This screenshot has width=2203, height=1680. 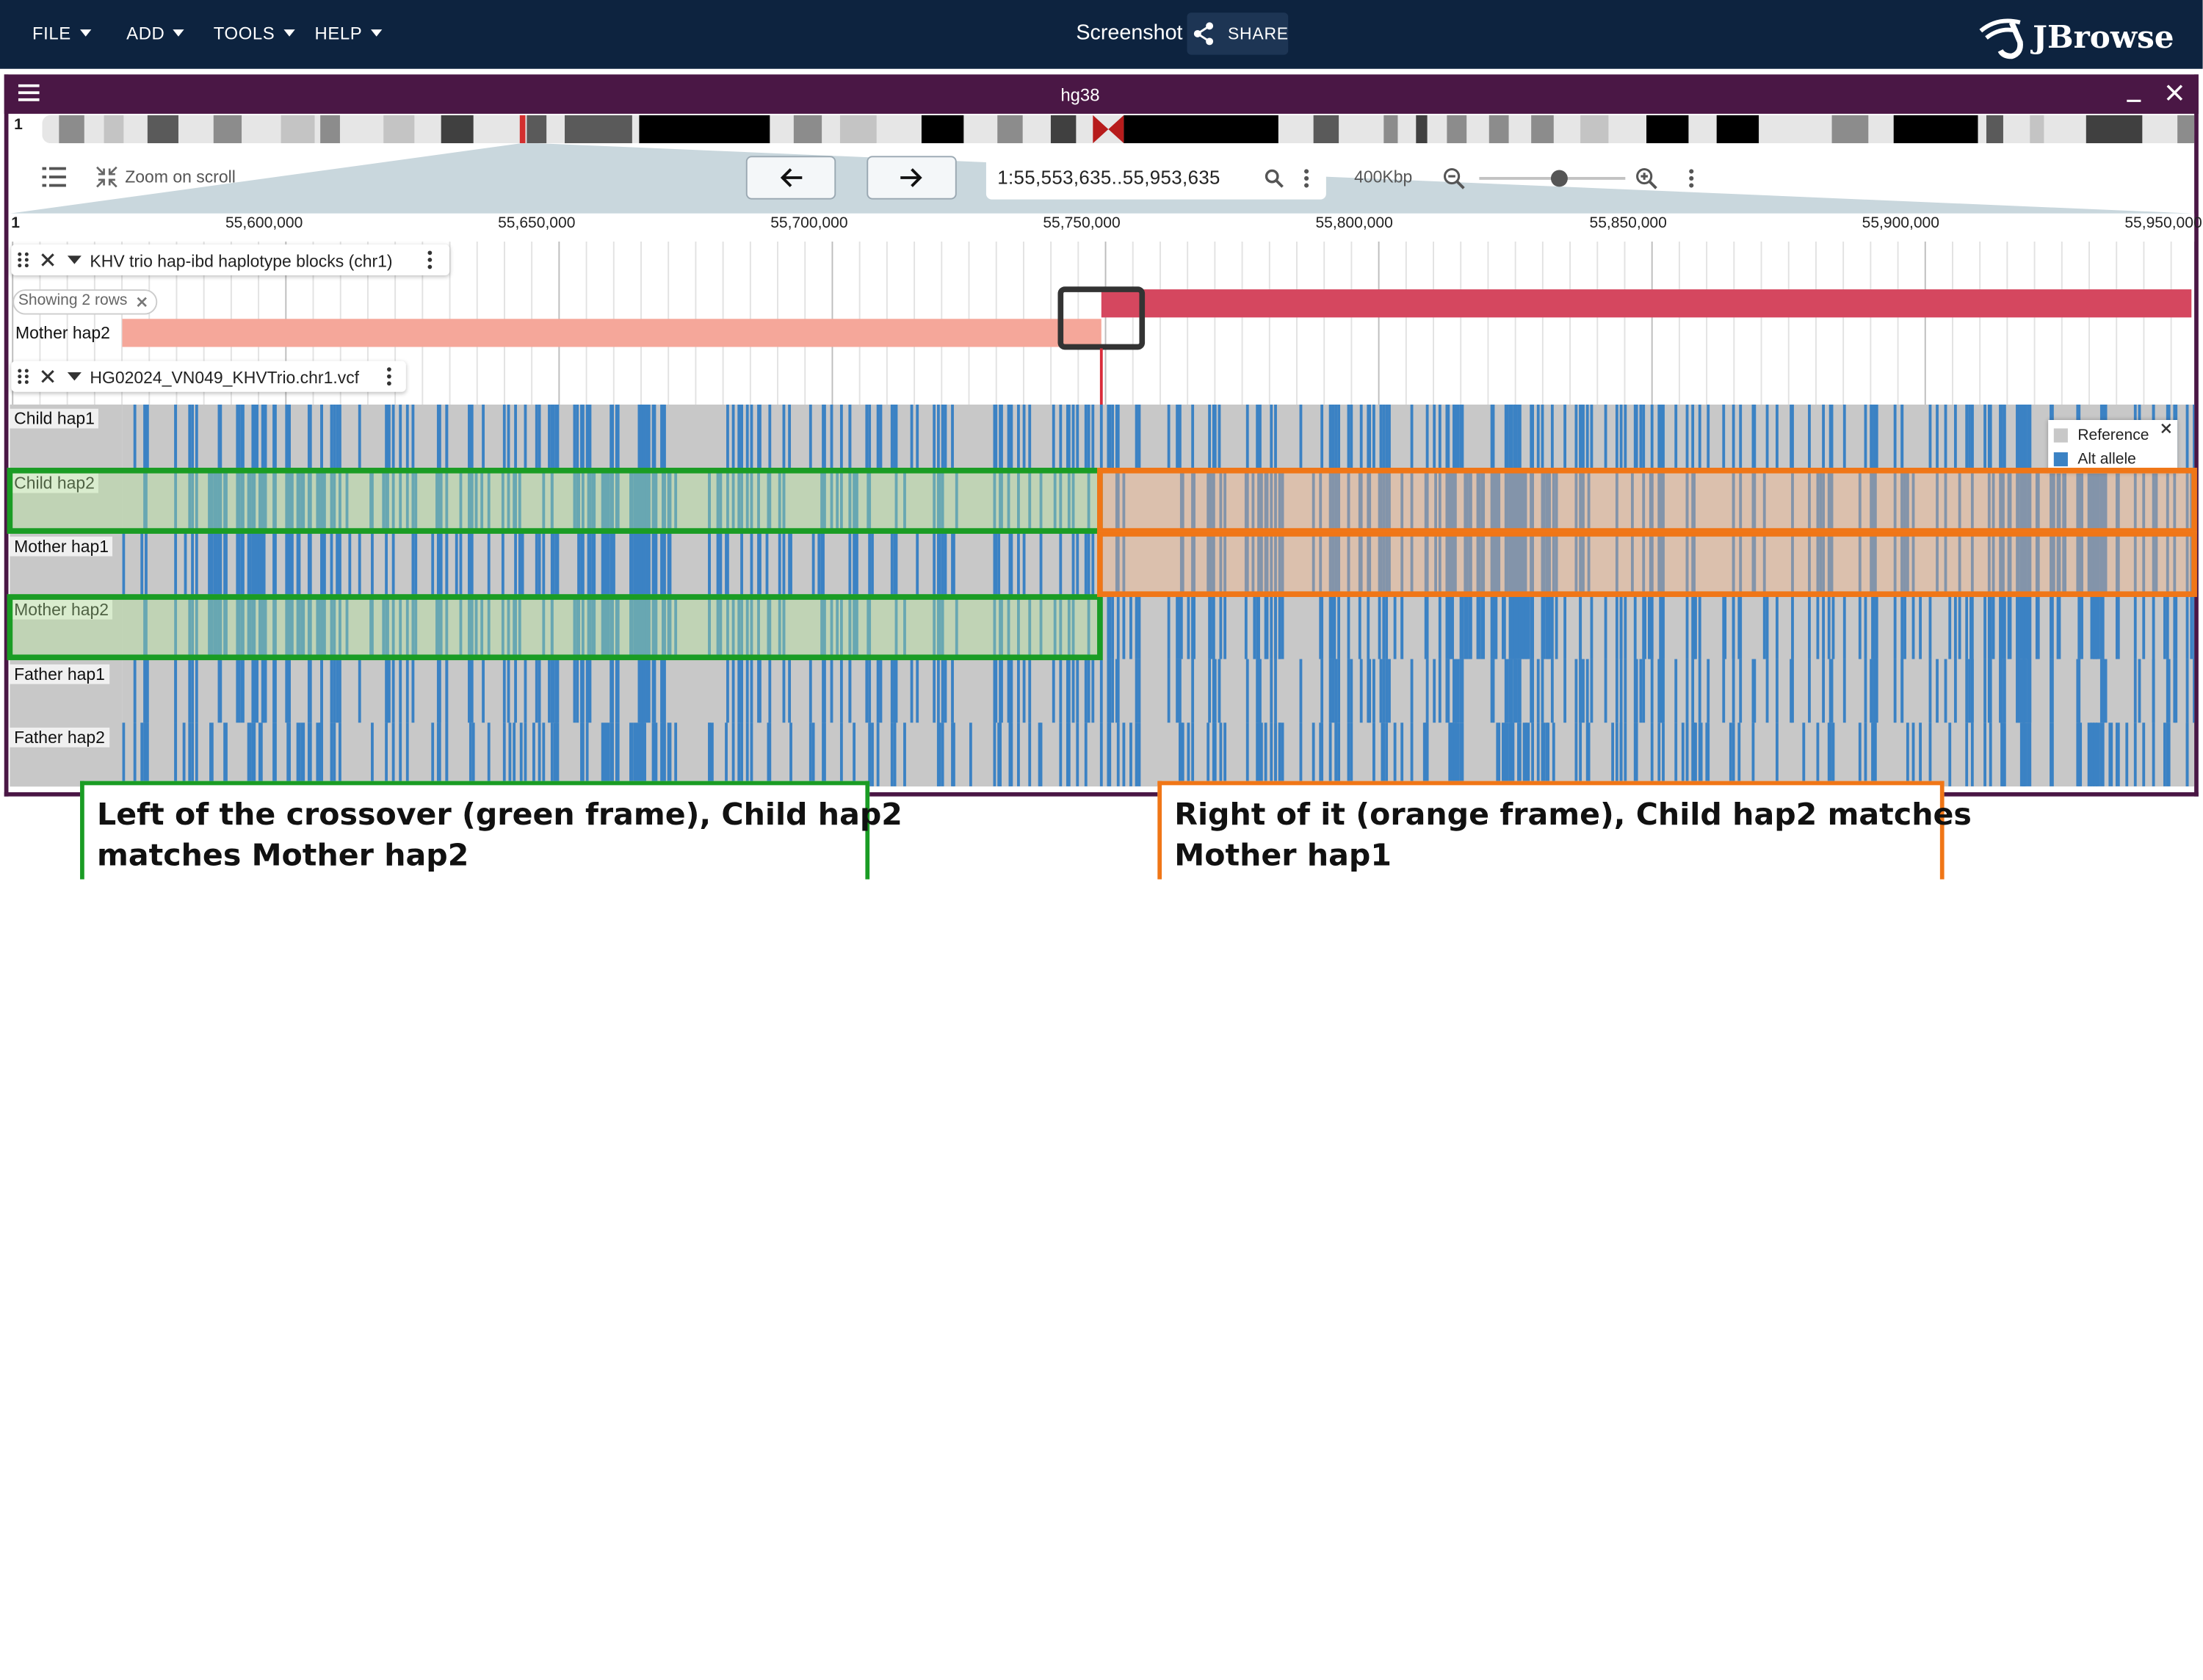 I want to click on arrow-left-icon, so click(x=791, y=177).